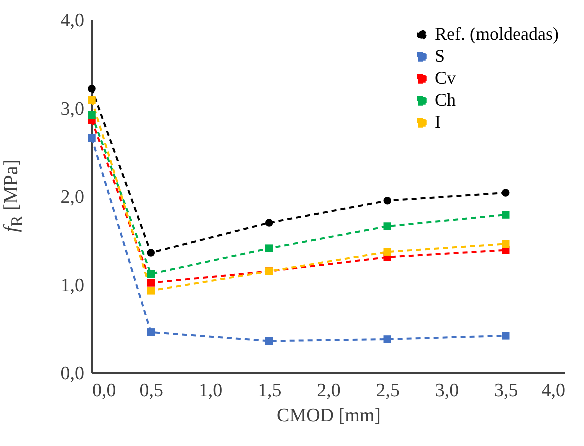 The image size is (584, 446). What do you see at coordinates (445, 100) in the screenshot?
I see `legend-label: Ch` at bounding box center [445, 100].